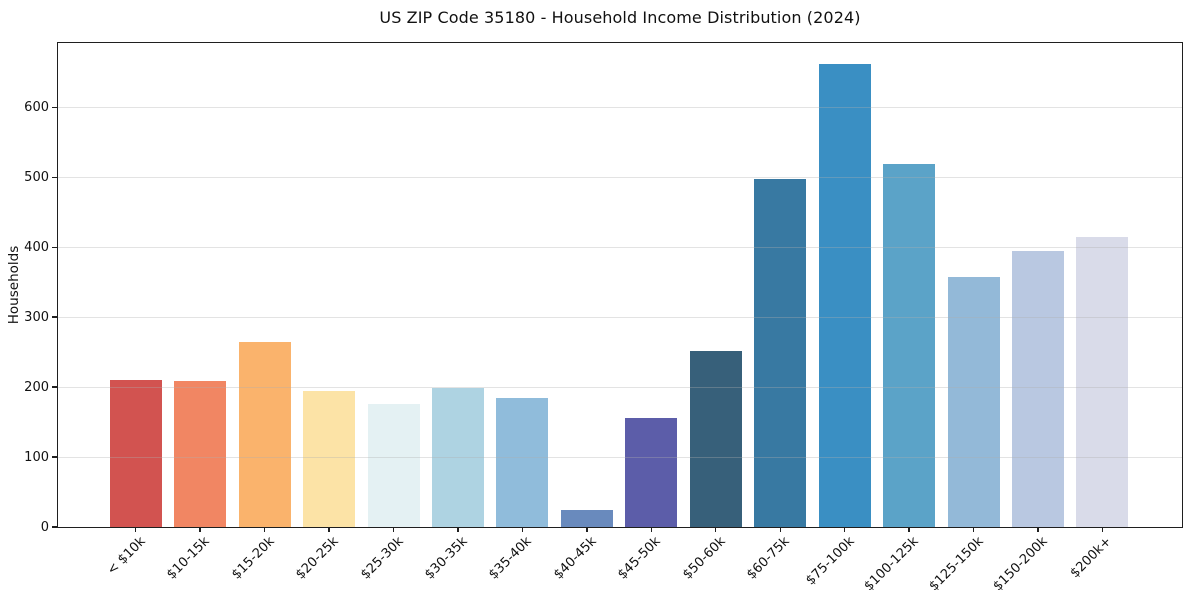 The image size is (1189, 590). What do you see at coordinates (44, 527) in the screenshot?
I see `y-tick-label: 0` at bounding box center [44, 527].